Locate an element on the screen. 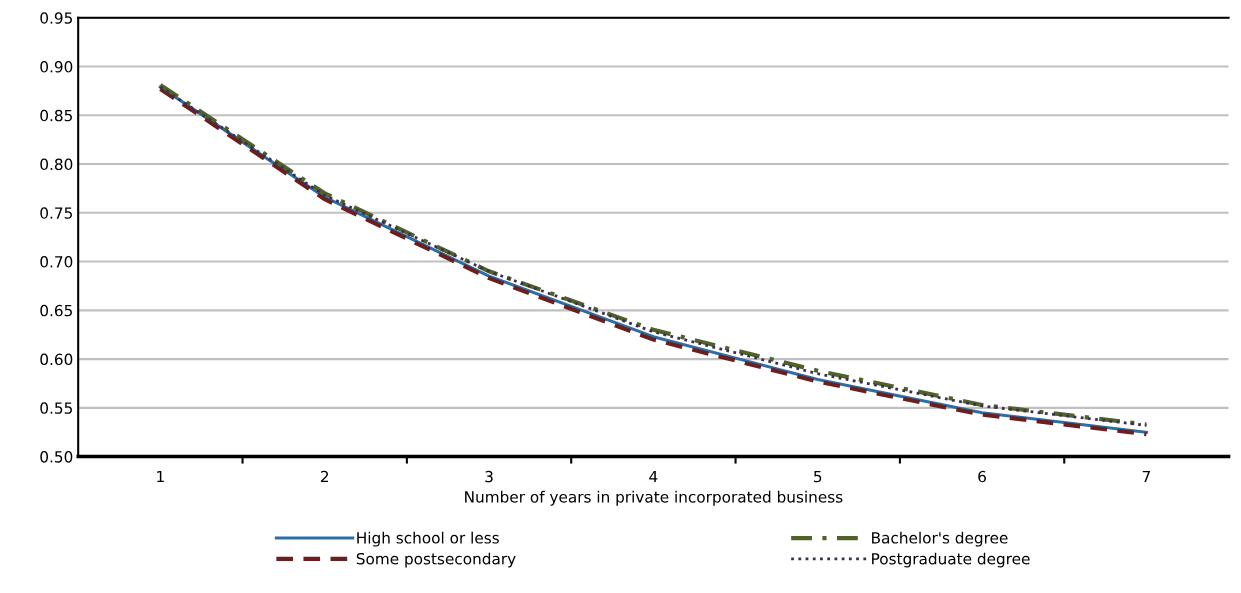 The width and height of the screenshot is (1241, 593). x-tick-label: 6 is located at coordinates (982, 476).